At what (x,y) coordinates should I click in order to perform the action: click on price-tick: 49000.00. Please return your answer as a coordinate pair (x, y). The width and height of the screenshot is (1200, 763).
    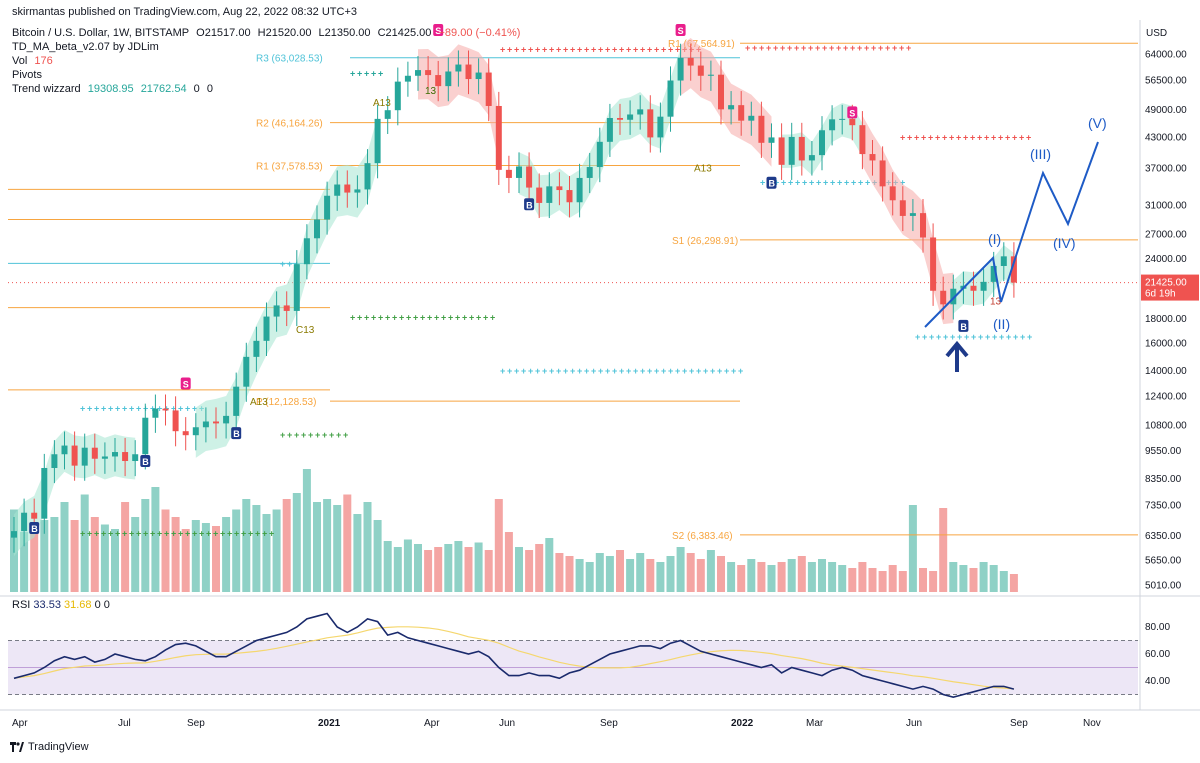
    Looking at the image, I should click on (1166, 110).